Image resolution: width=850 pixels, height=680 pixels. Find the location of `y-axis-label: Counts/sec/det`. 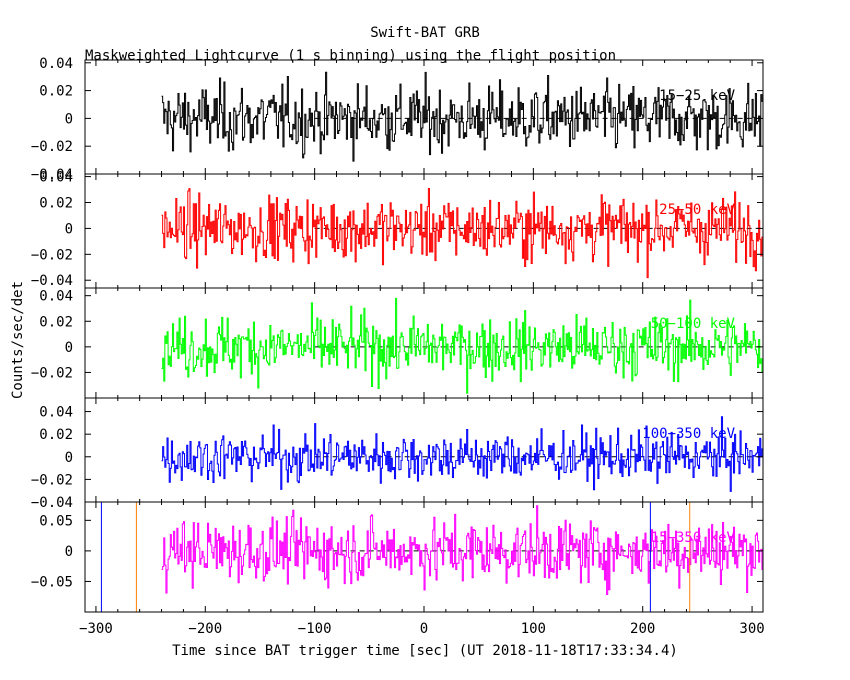

y-axis-label: Counts/sec/det is located at coordinates (18, 340).